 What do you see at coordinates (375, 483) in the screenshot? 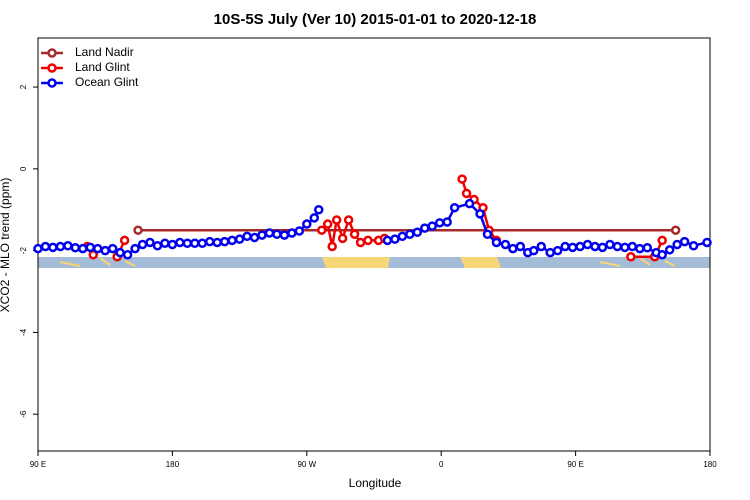
I see `x-axis-label: Longitude` at bounding box center [375, 483].